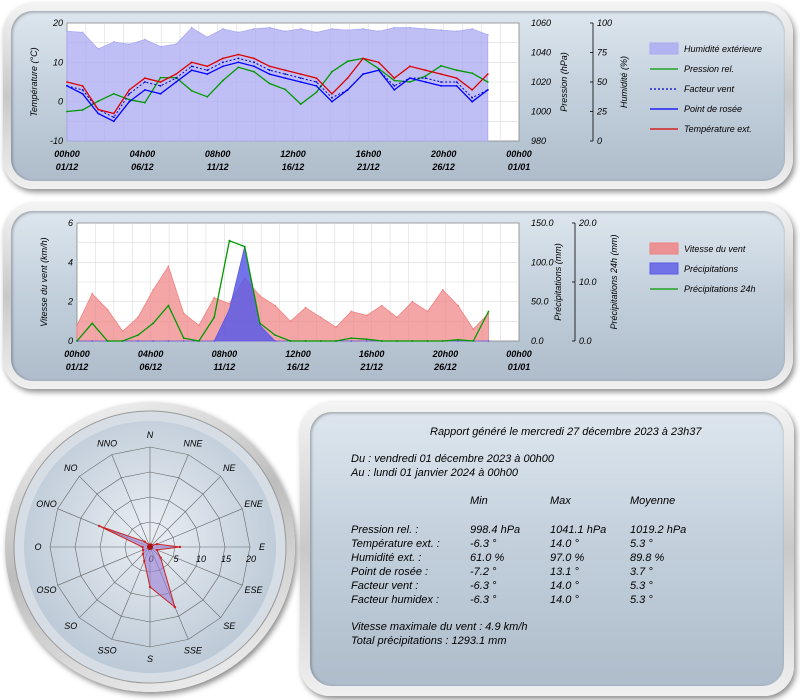  Describe the element at coordinates (67, 167) in the screenshot. I see `x-tick-date: 01/12` at that location.